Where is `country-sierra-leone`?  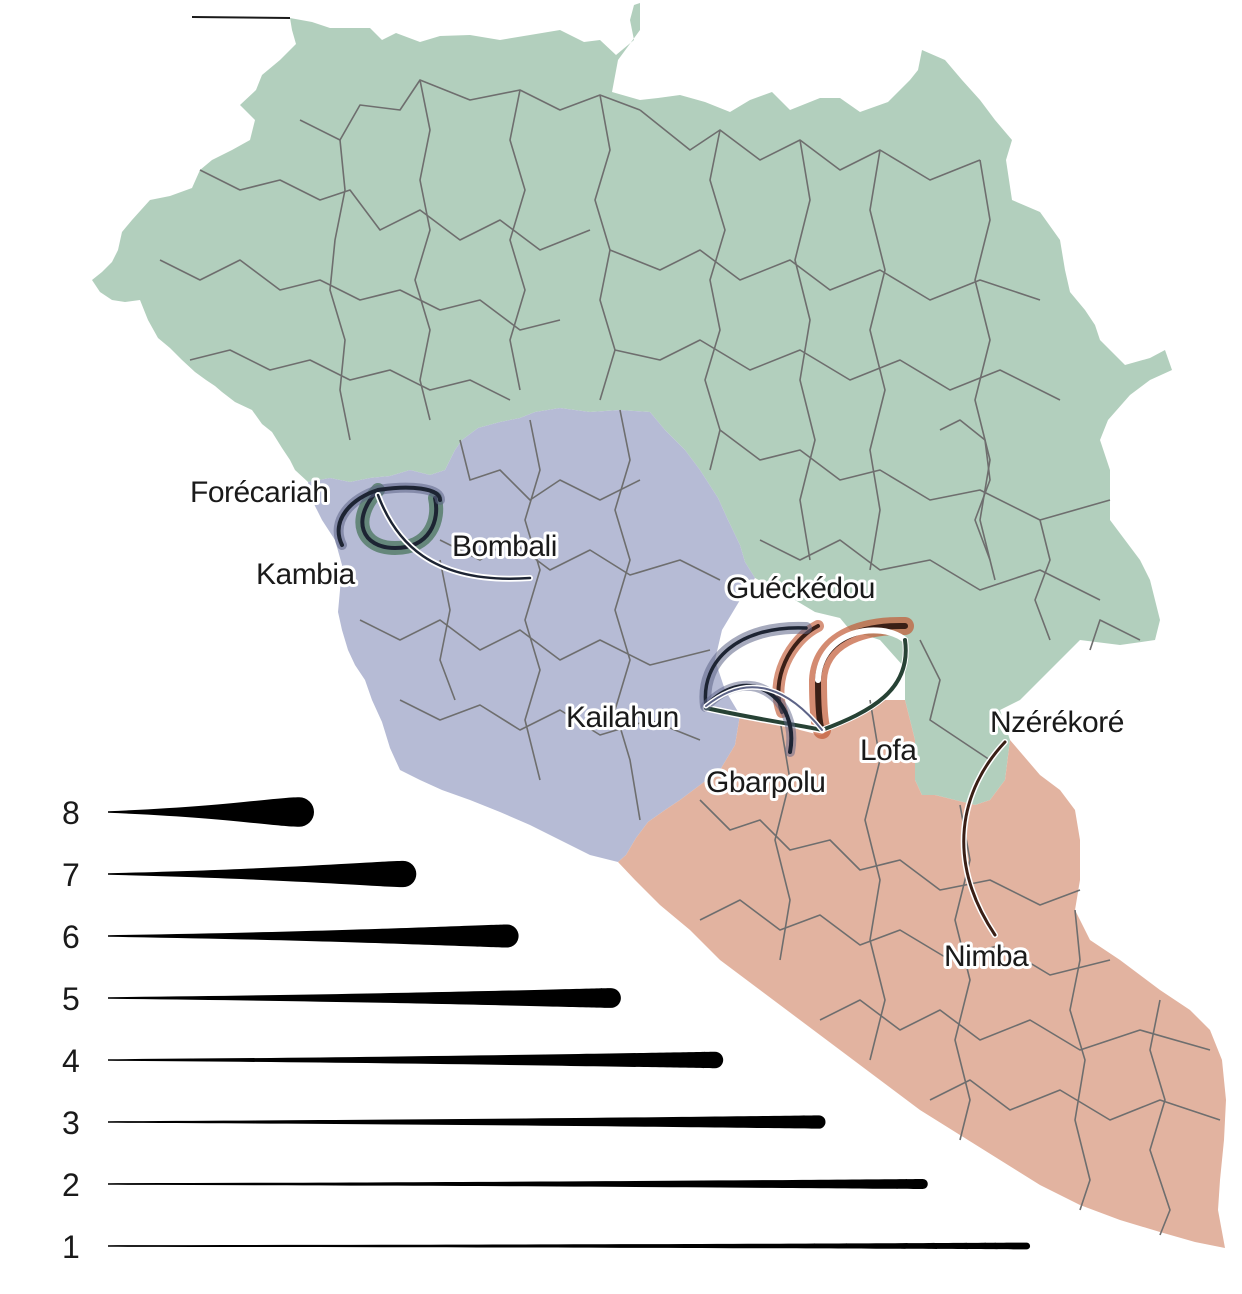 country-sierra-leone is located at coordinates (531, 635).